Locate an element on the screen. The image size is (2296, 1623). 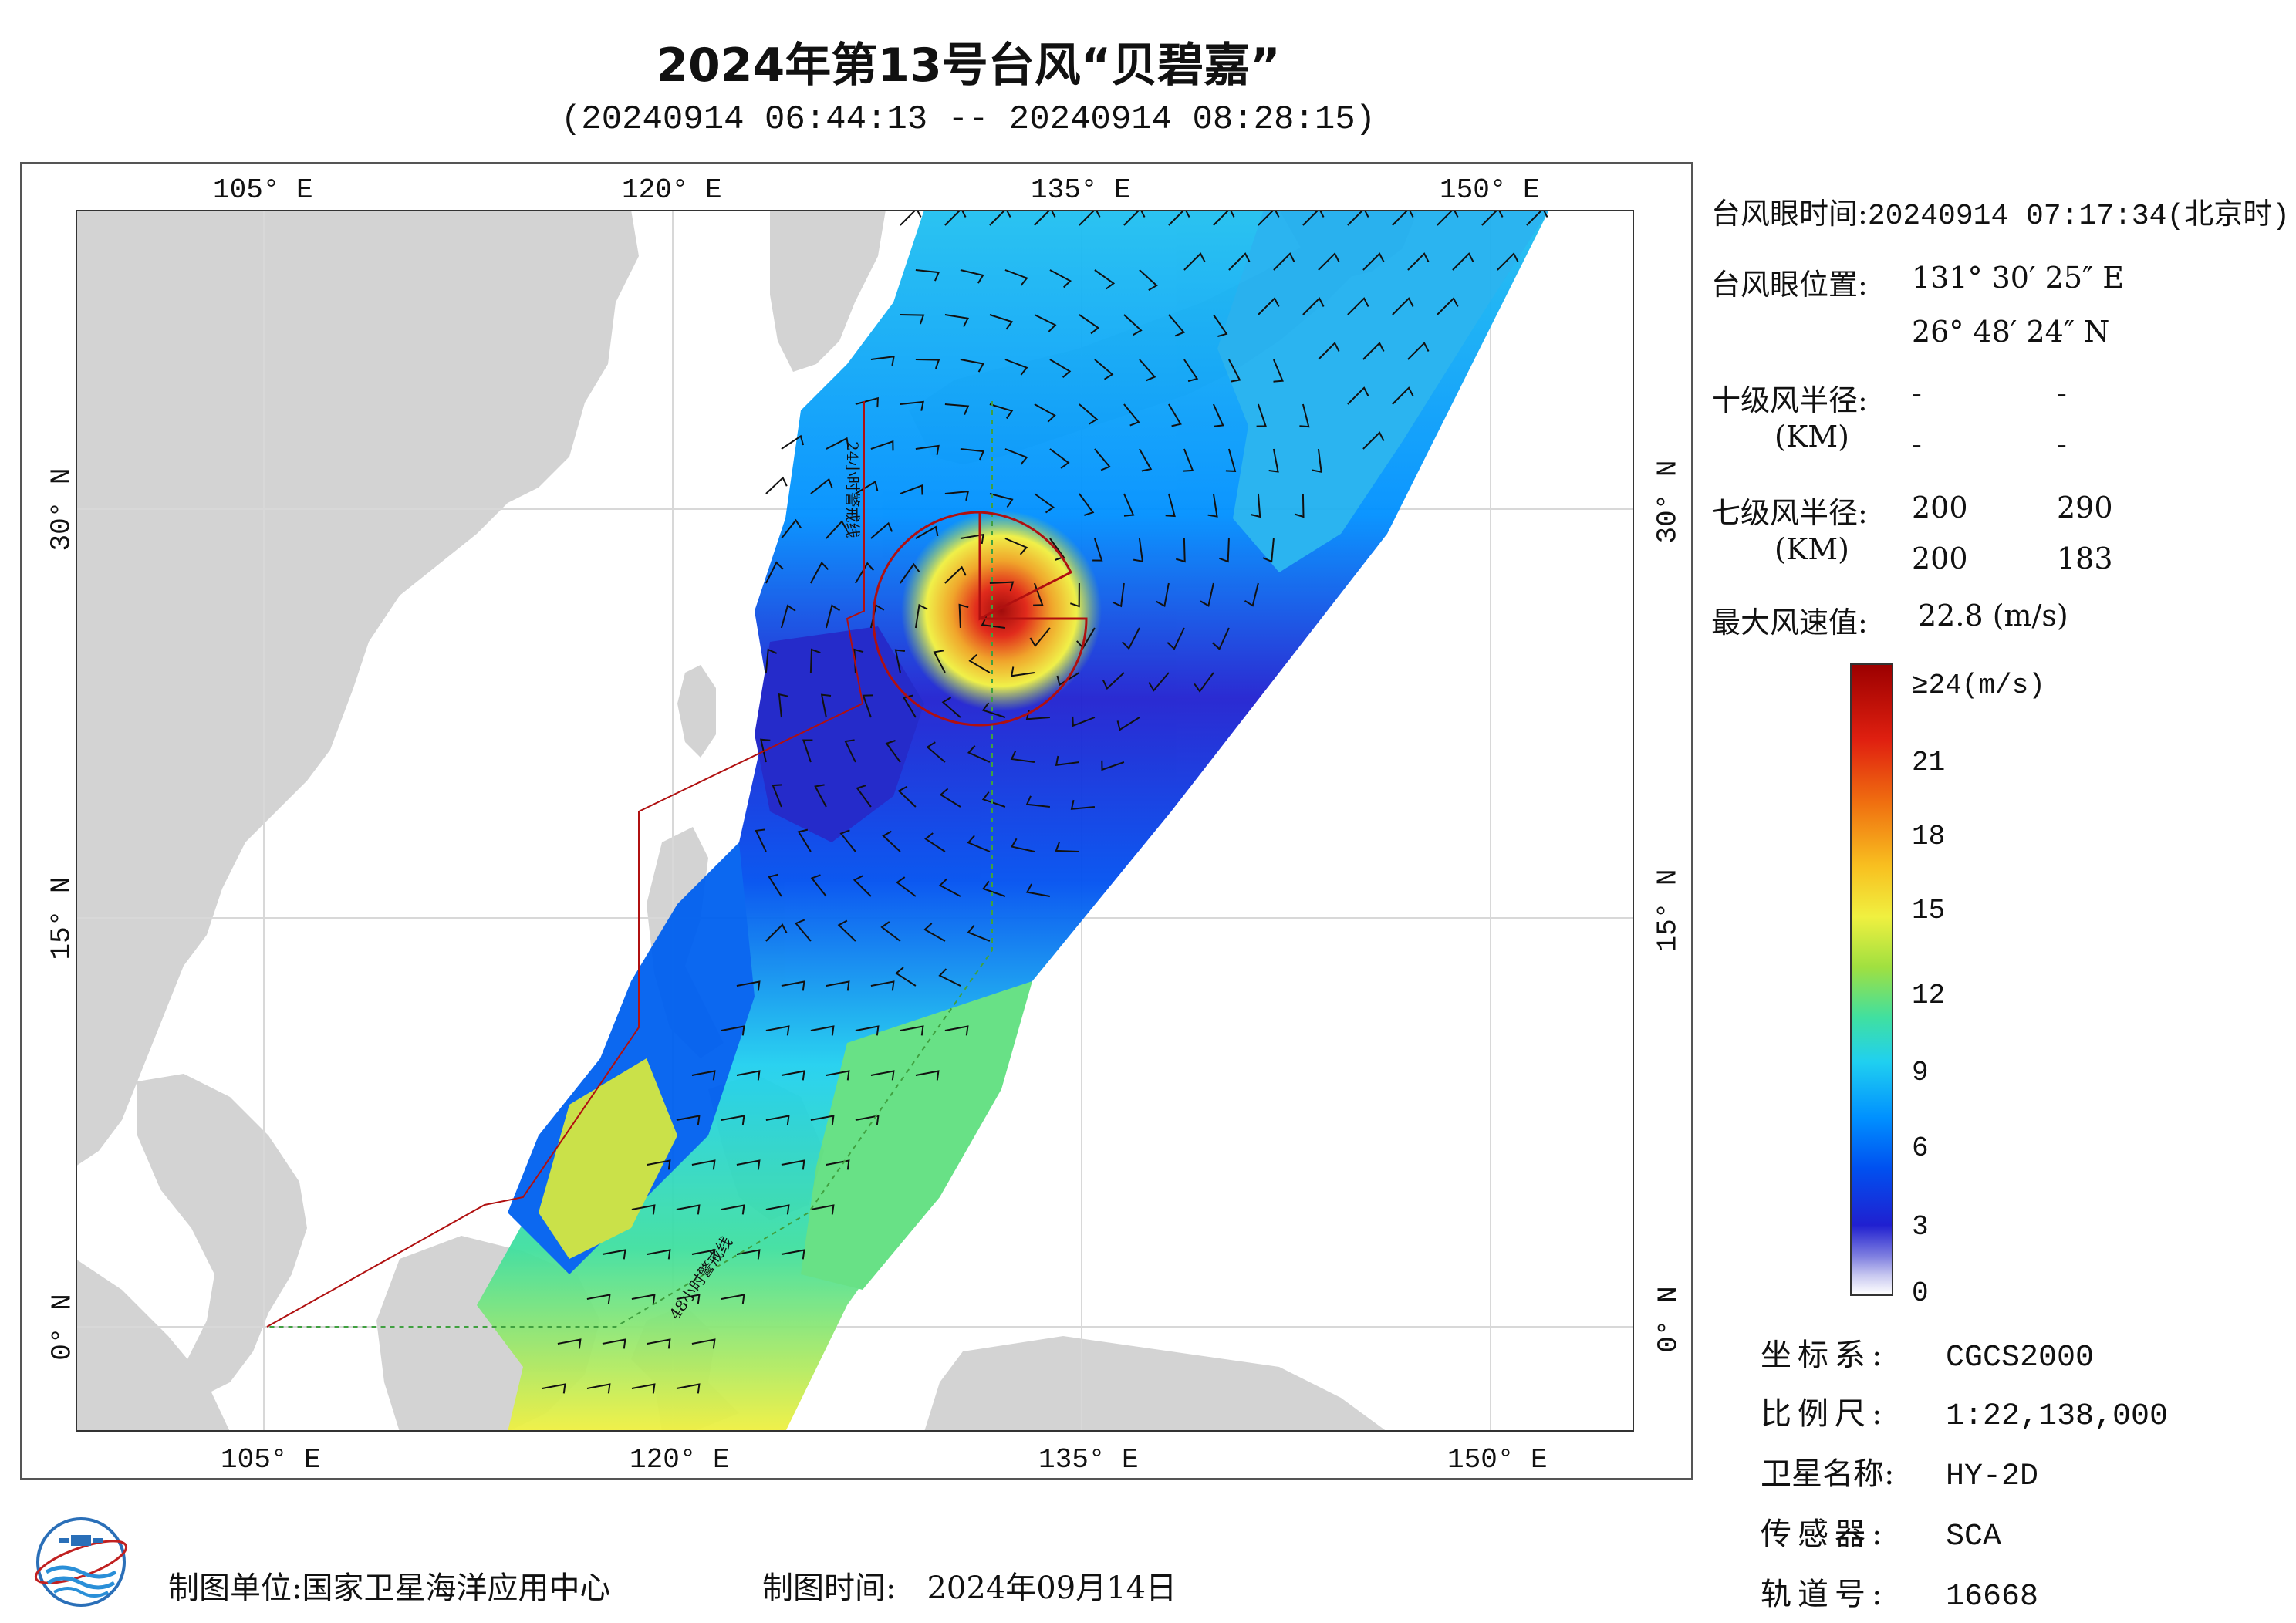
lon-tick-top-120: 120° E is located at coordinates (672, 190).